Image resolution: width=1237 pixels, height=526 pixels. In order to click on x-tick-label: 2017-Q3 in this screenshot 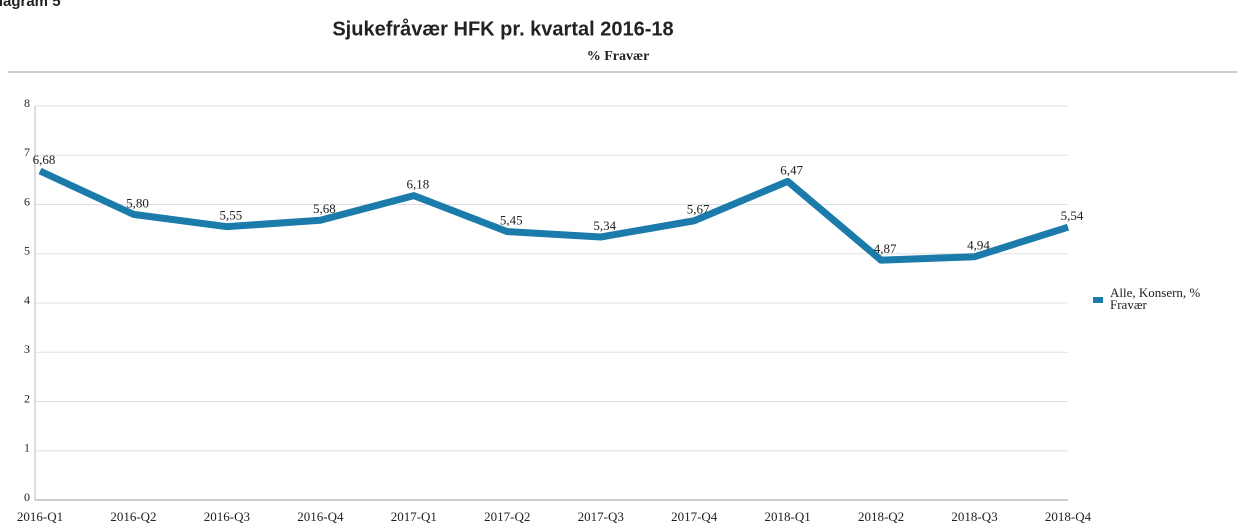, I will do `click(601, 516)`.